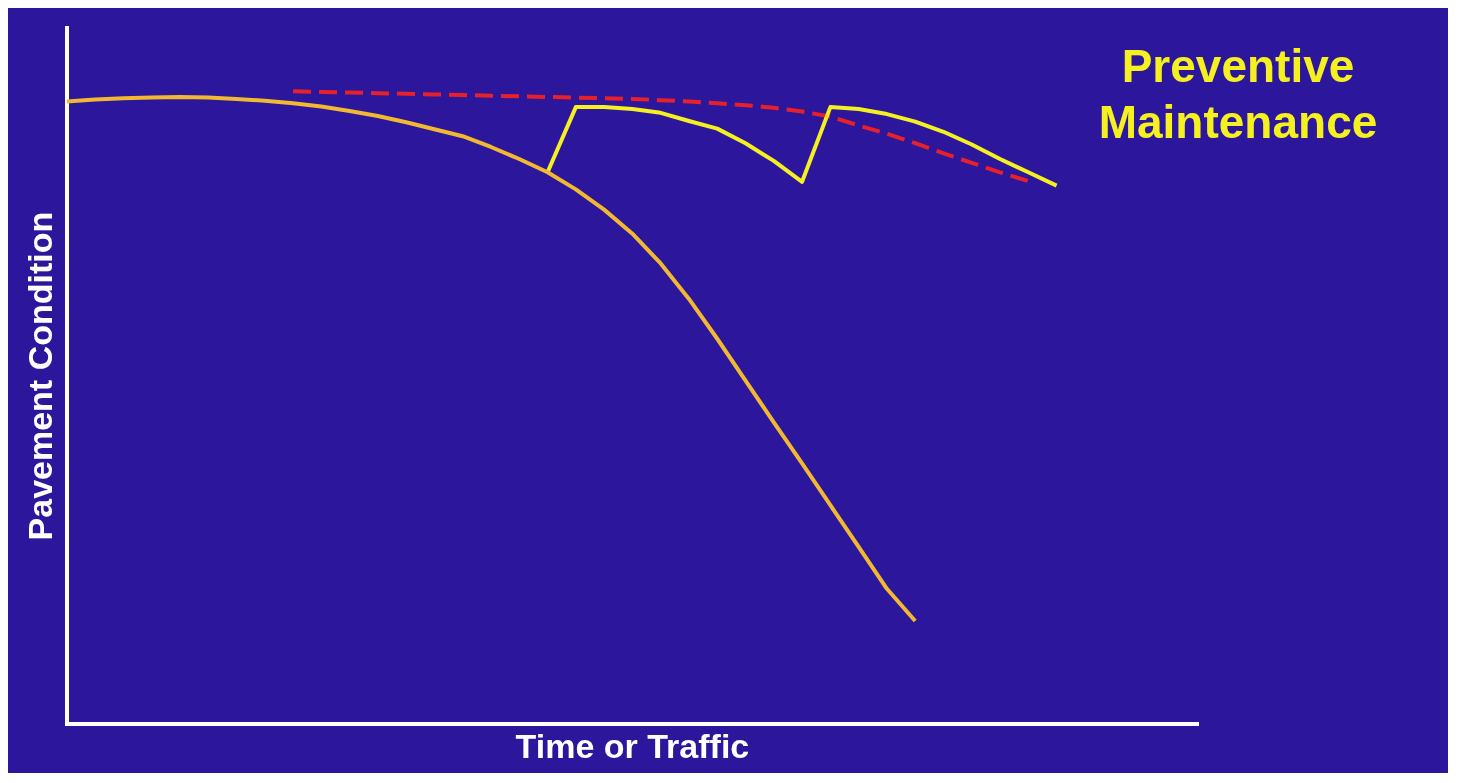 This screenshot has width=1459, height=783. I want to click on chart-title: Preventive Maintenance, so click(1238, 94).